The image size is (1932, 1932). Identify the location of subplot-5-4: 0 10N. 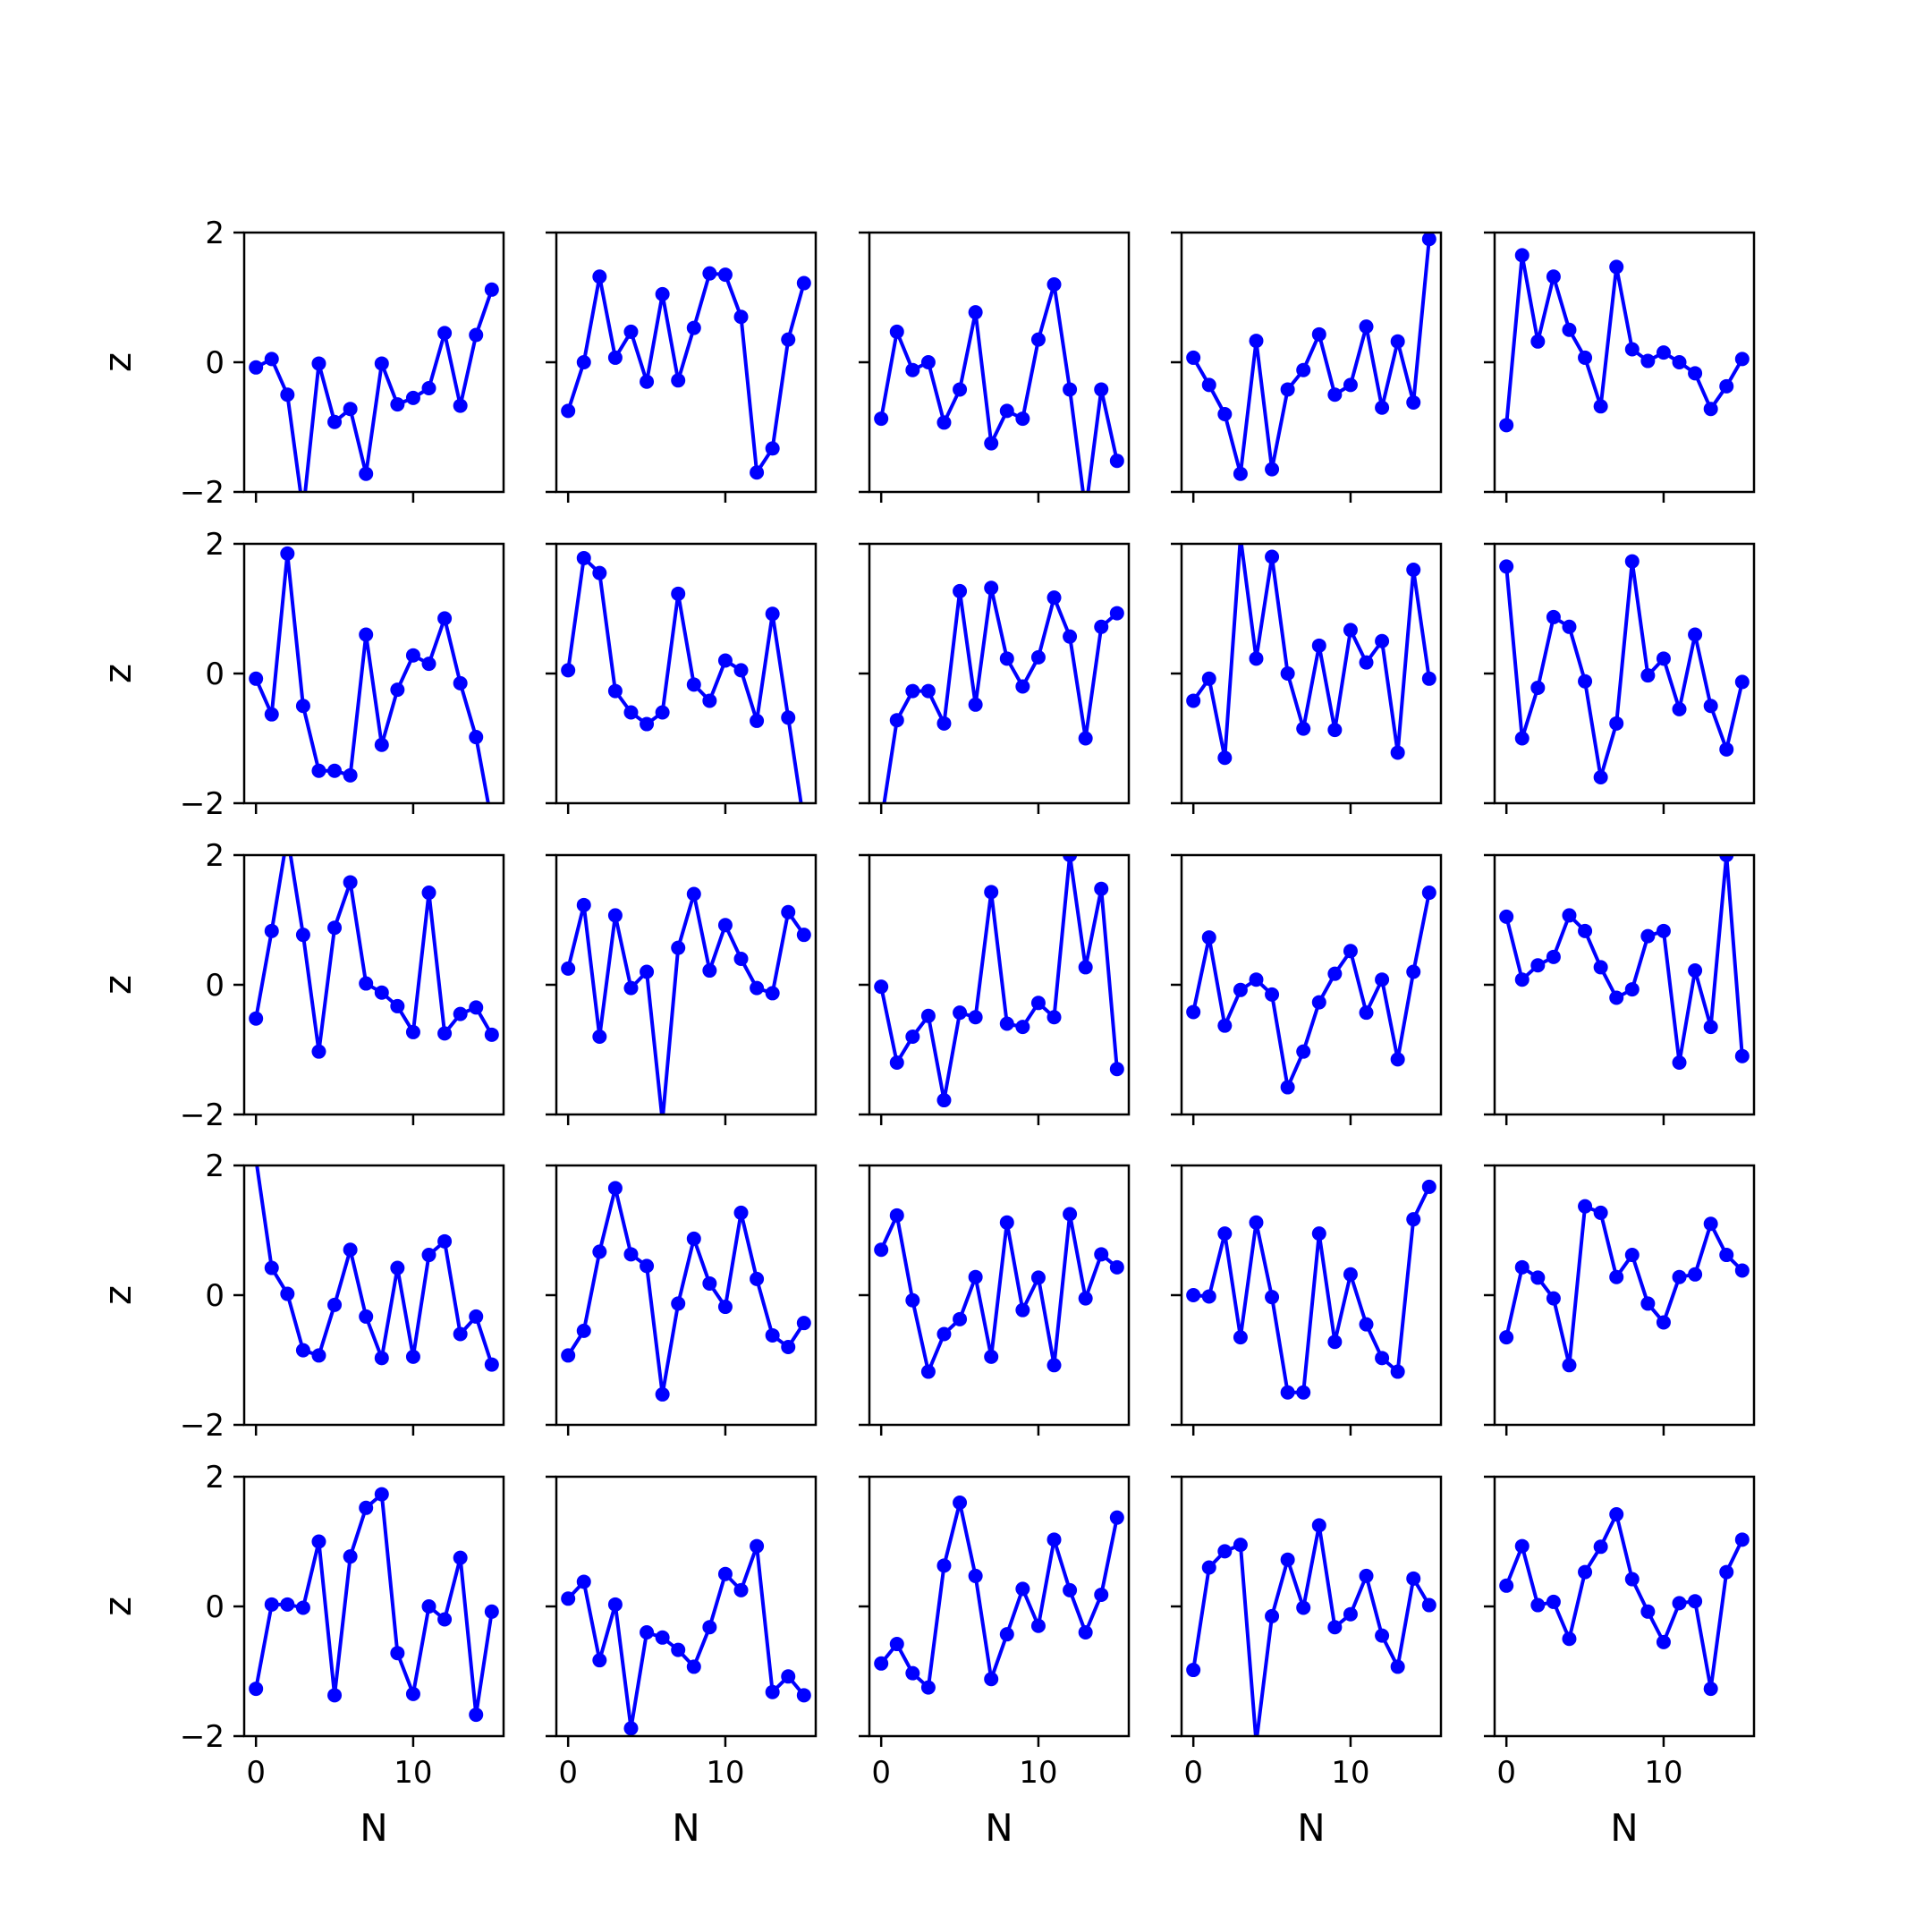
(1307, 1662).